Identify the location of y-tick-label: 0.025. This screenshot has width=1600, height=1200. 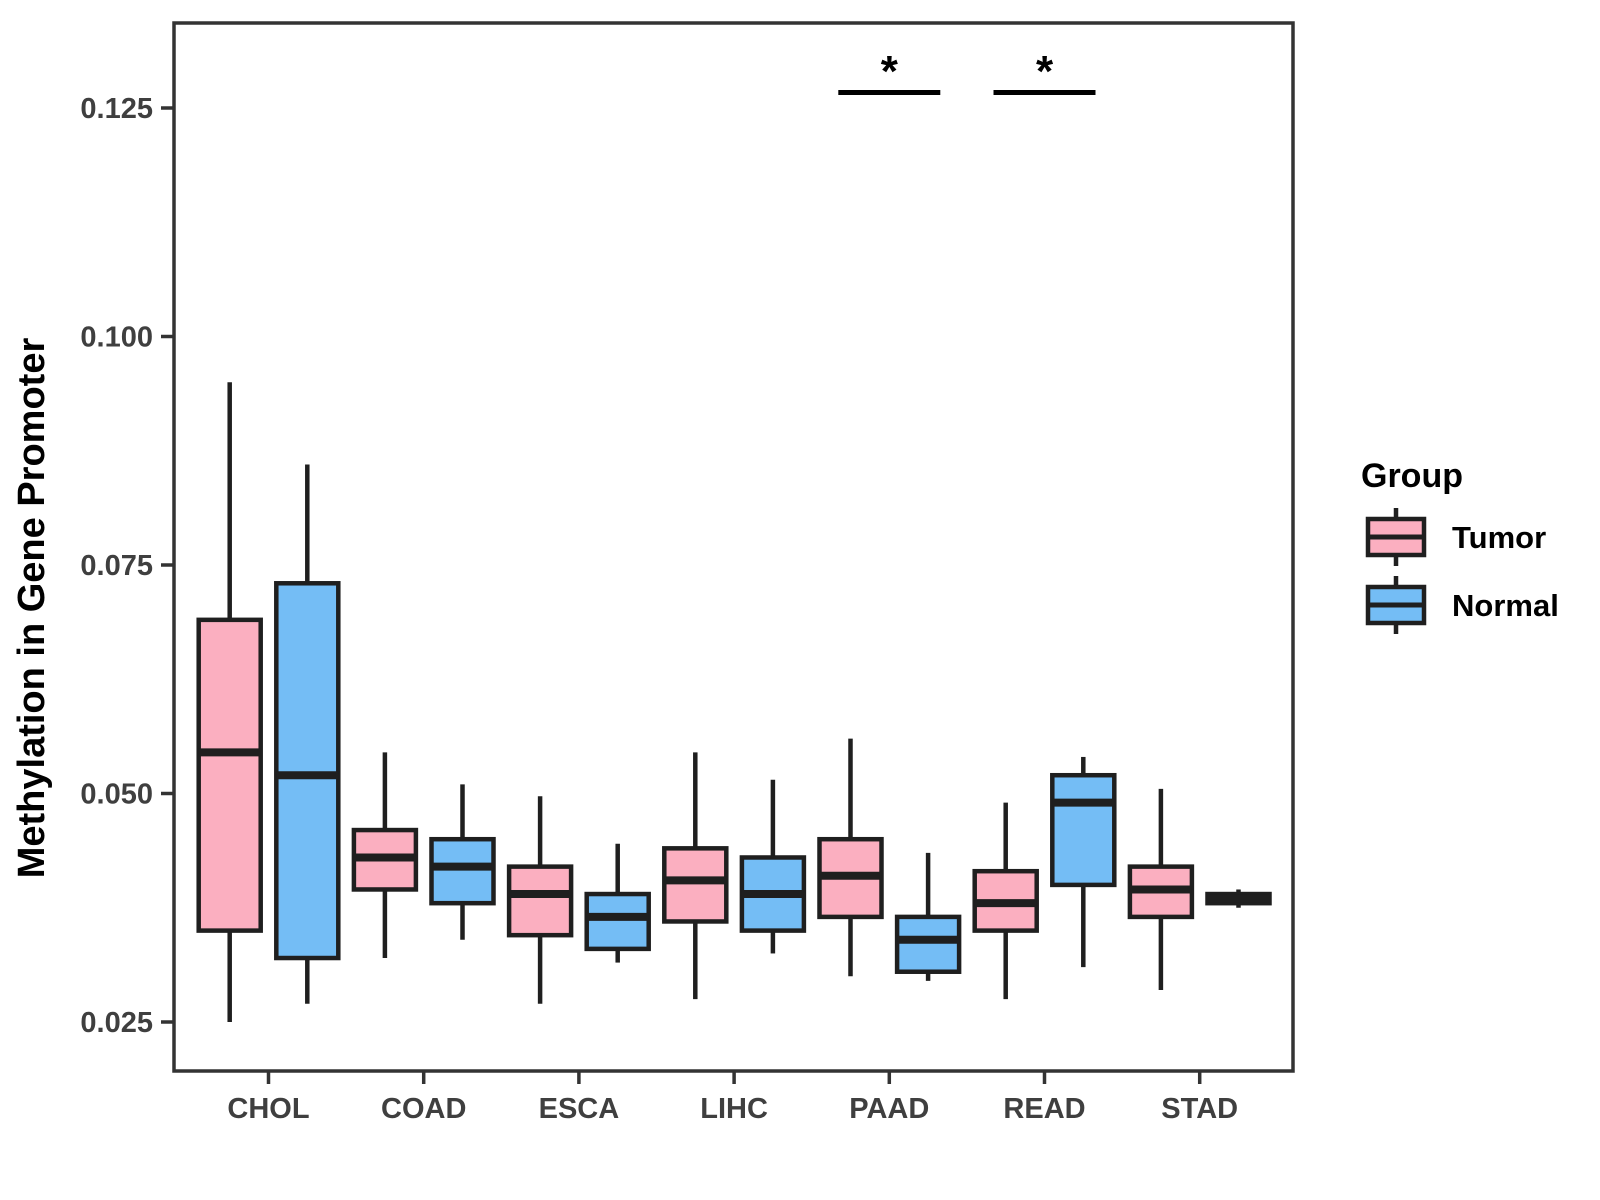
(116, 1023).